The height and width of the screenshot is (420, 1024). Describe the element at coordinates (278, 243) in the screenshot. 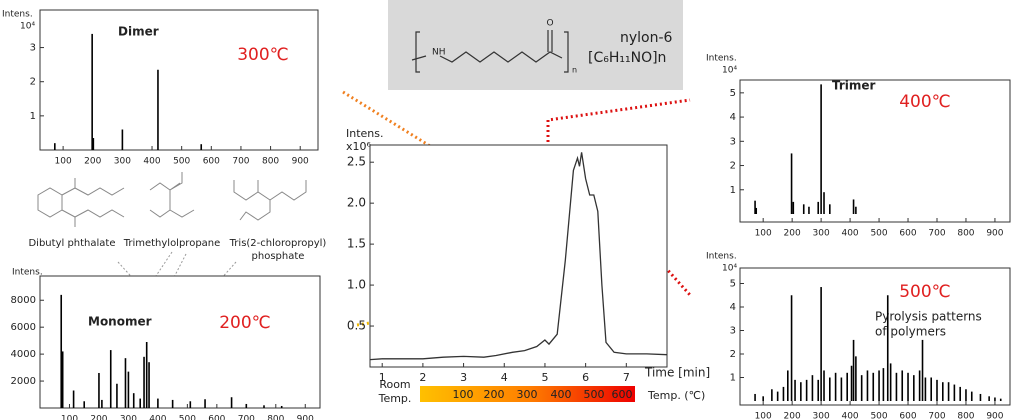

I see `additive-name: Tris(2-chloropropyl)` at that location.